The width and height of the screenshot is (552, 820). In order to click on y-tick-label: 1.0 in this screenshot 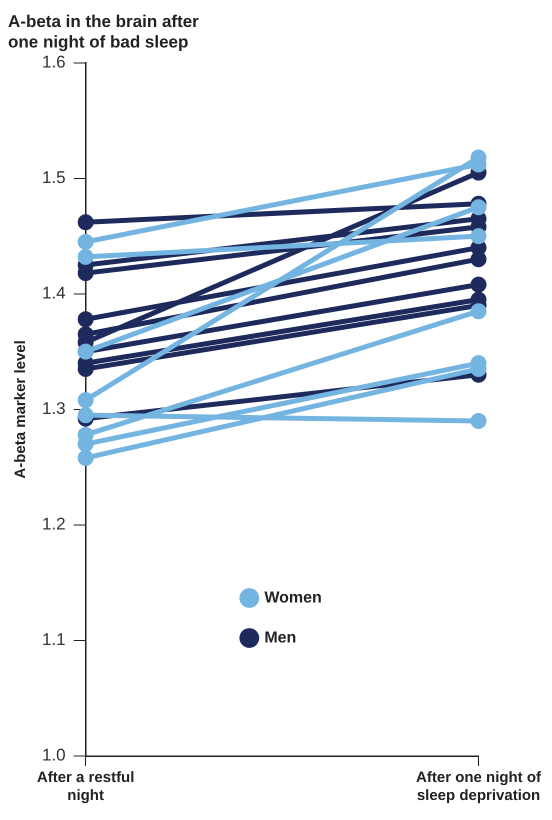, I will do `click(54, 755)`.